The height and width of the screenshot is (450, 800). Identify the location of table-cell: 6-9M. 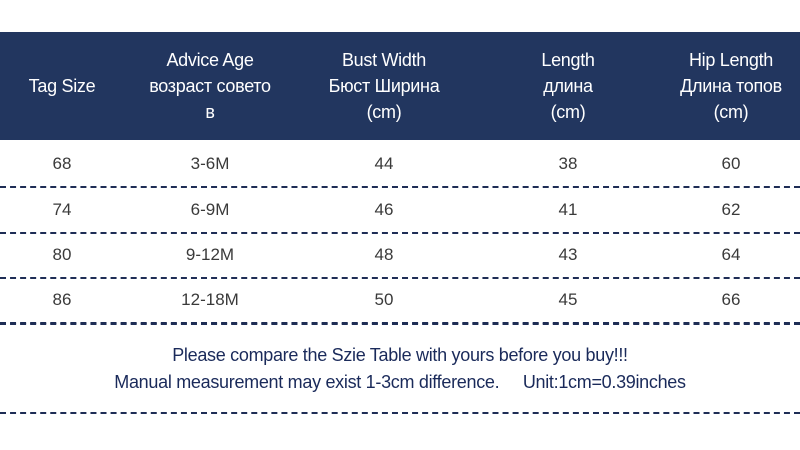
(210, 209).